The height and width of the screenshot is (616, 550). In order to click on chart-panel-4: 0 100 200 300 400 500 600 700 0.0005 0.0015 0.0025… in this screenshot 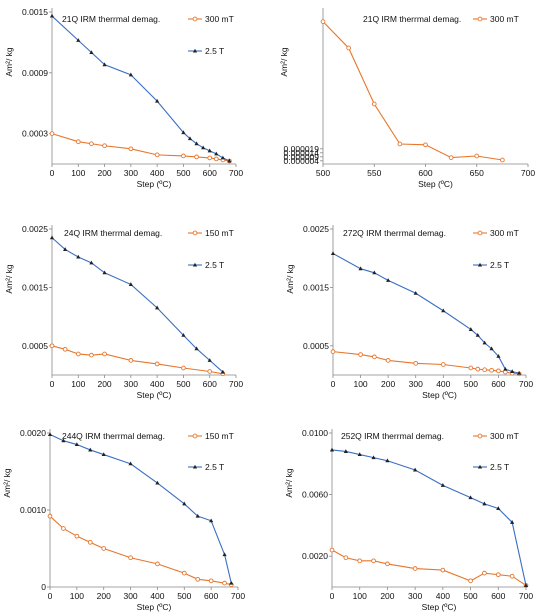, I will do `click(409, 312)`.